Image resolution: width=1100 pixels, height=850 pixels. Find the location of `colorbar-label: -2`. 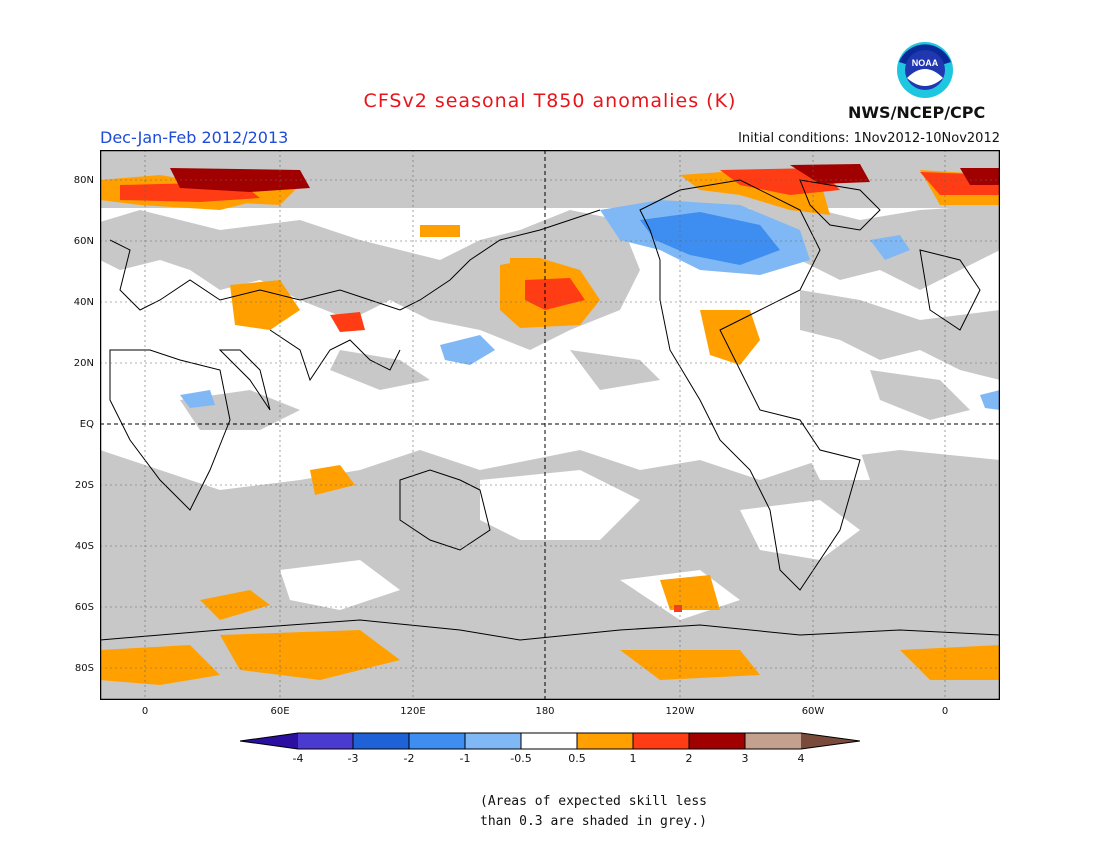

colorbar-label: -2 is located at coordinates (409, 758).